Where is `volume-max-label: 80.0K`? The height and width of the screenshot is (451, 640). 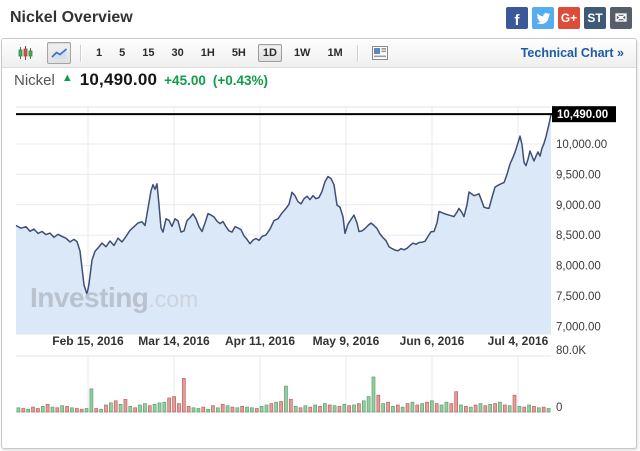
volume-max-label: 80.0K is located at coordinates (571, 351).